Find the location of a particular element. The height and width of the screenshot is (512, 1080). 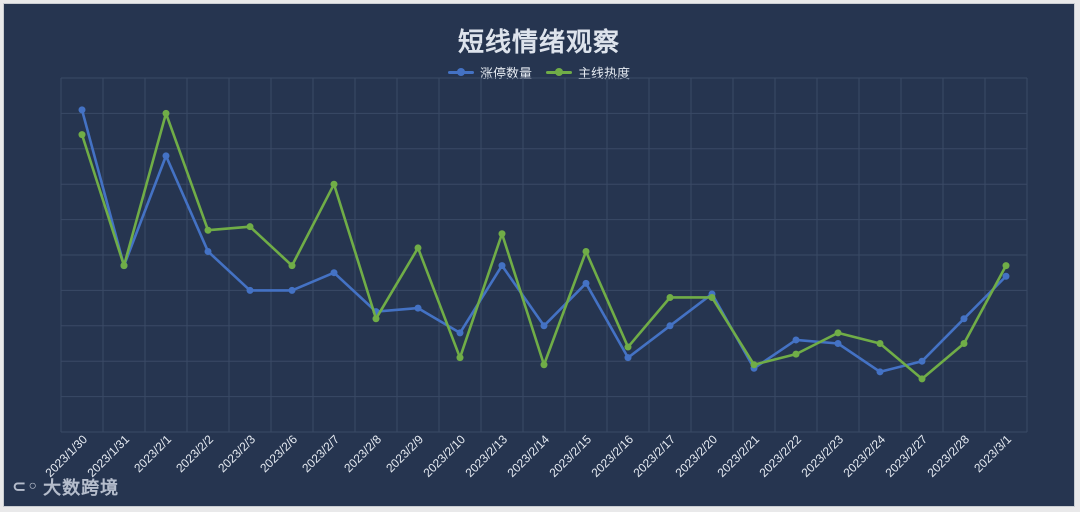

x-tick-label: 2023/2/8 is located at coordinates (362, 453).